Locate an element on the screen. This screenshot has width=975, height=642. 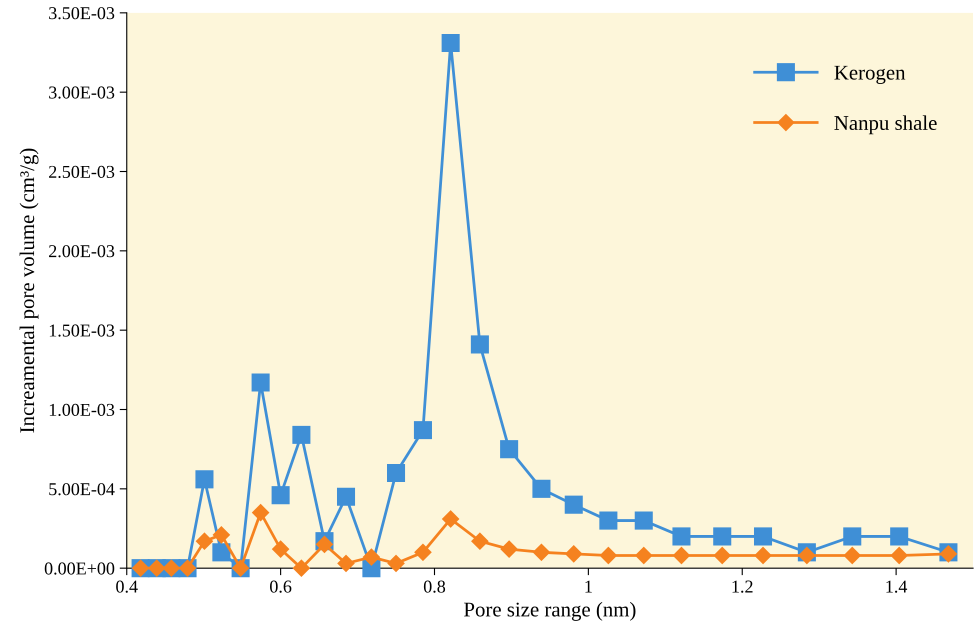
y-tick-label: 1.50E-03 is located at coordinates (82, 330).